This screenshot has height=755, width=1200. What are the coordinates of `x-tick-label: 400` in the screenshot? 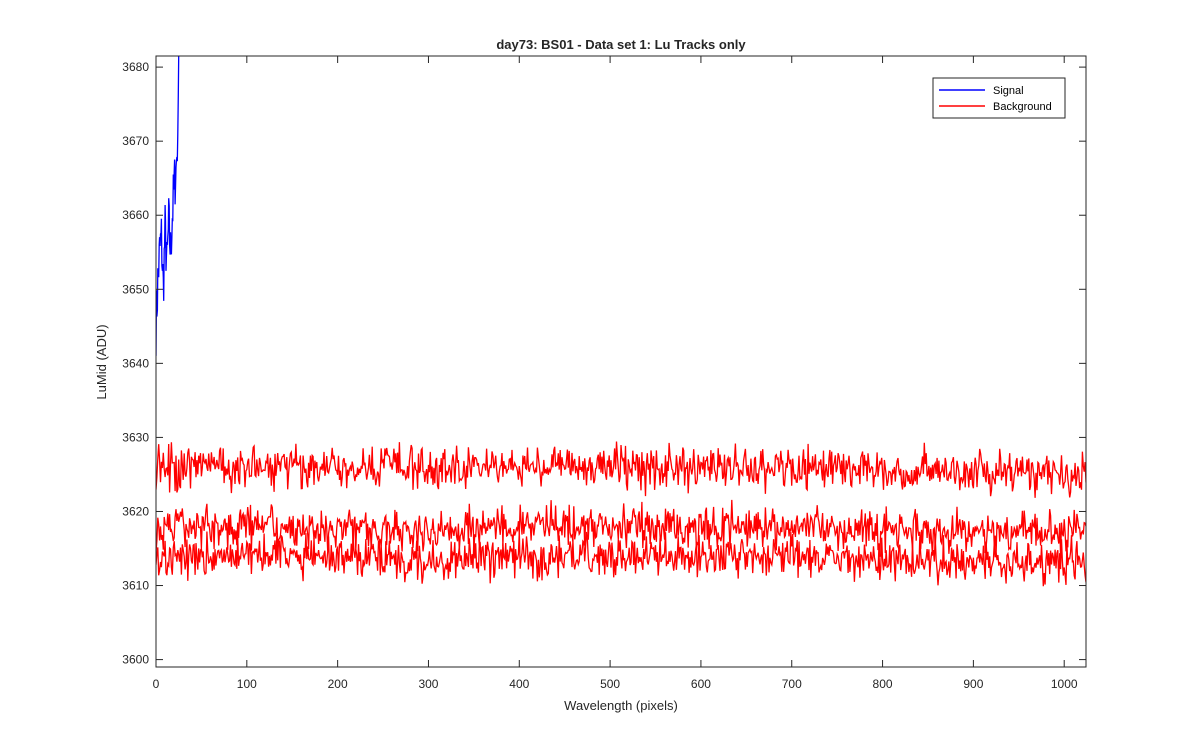 It's located at (519, 684).